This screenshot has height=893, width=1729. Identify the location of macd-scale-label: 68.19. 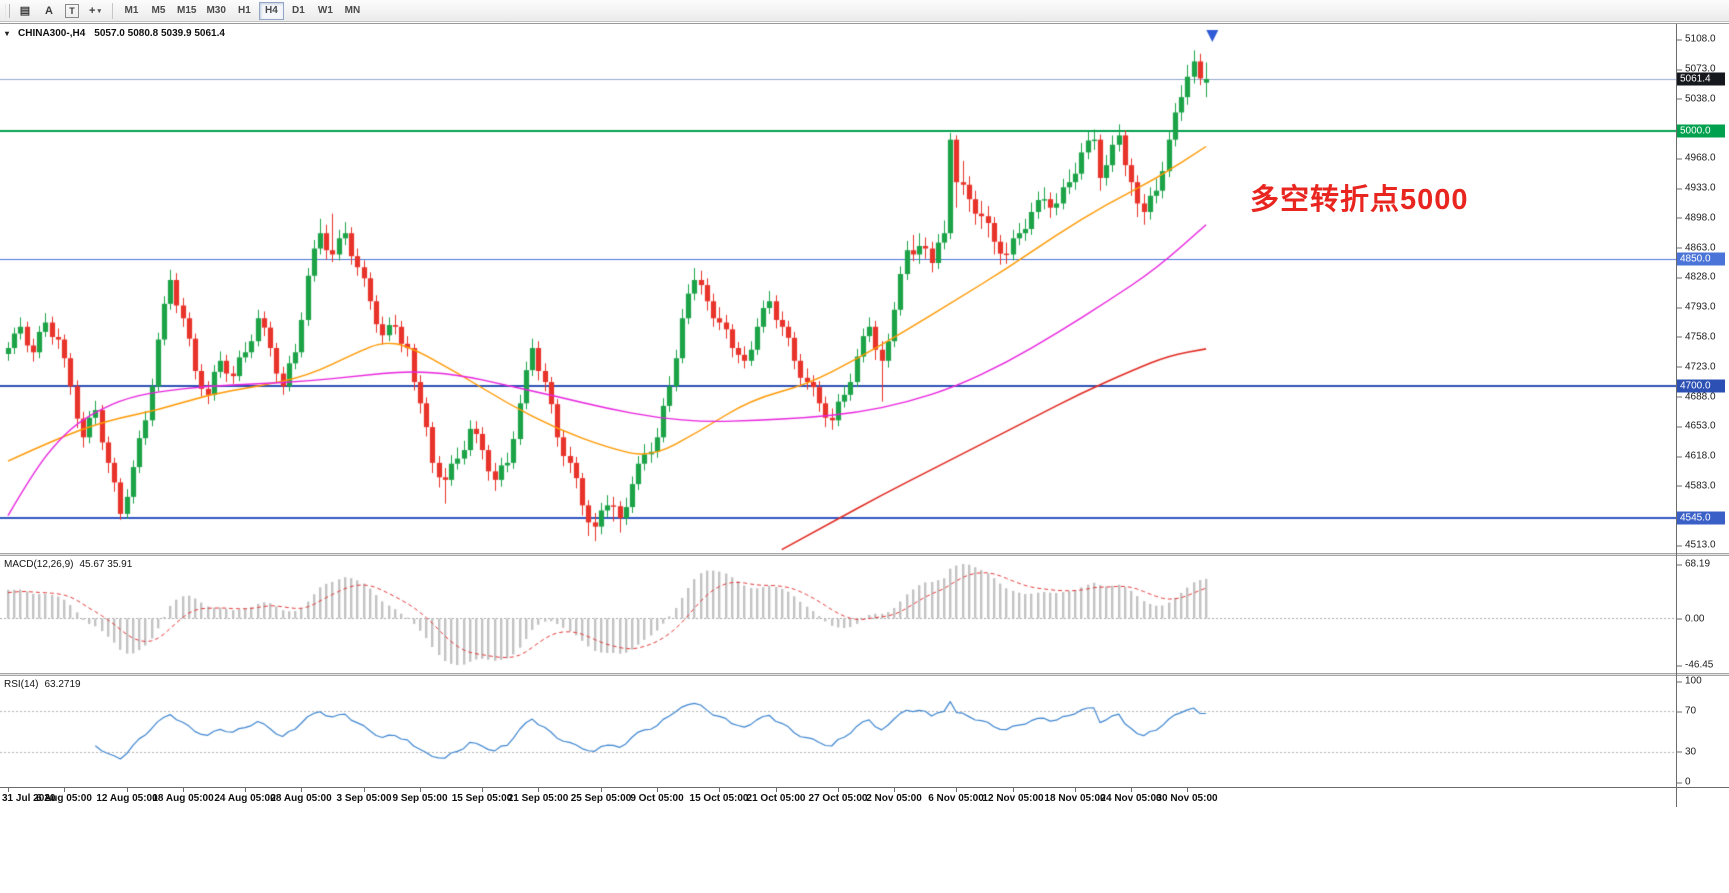
(1693, 564).